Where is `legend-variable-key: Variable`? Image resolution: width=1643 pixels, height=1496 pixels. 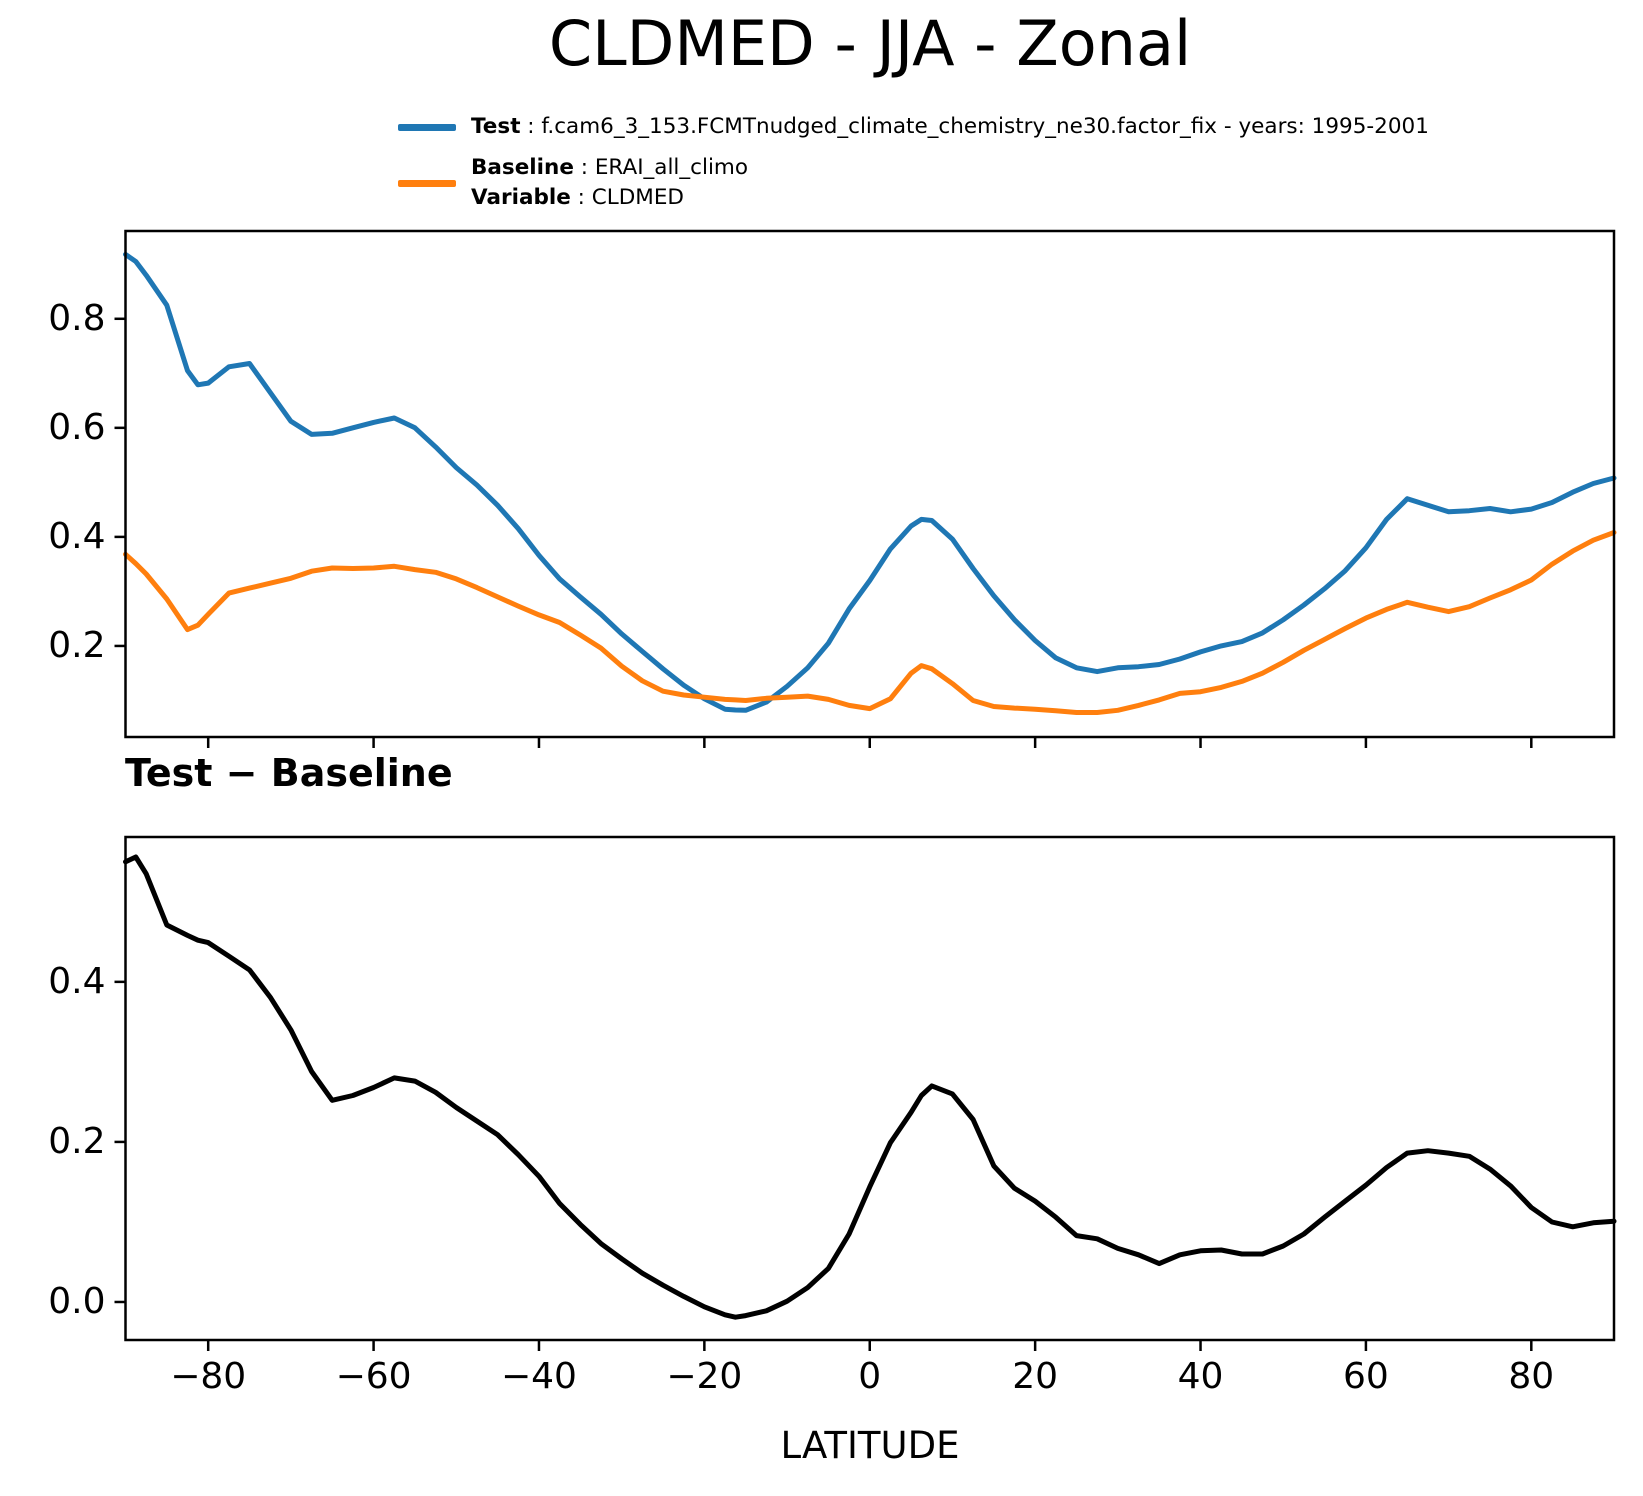 legend-variable-key: Variable is located at coordinates (521, 197).